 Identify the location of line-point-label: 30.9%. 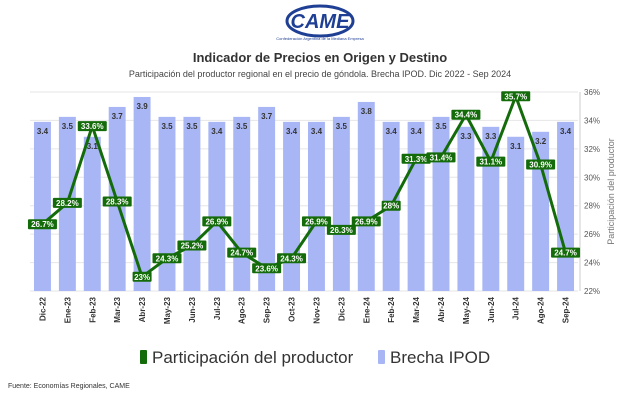
(540, 164).